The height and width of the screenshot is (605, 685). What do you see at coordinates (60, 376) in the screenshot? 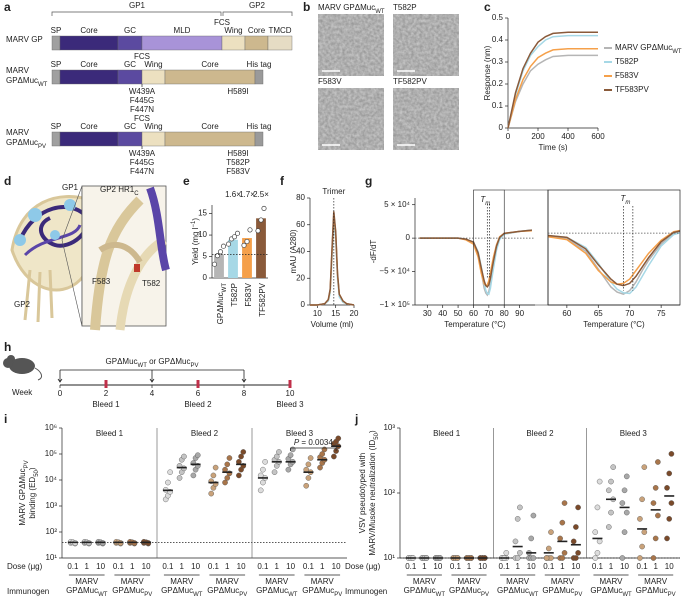
I see `injection-arrow` at bounding box center [60, 376].